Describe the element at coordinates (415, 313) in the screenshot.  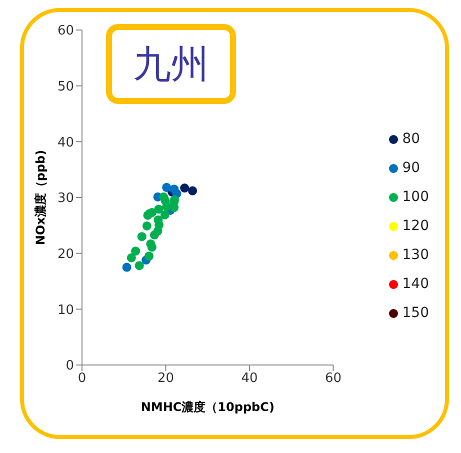
I see `legend-label: 150` at that location.